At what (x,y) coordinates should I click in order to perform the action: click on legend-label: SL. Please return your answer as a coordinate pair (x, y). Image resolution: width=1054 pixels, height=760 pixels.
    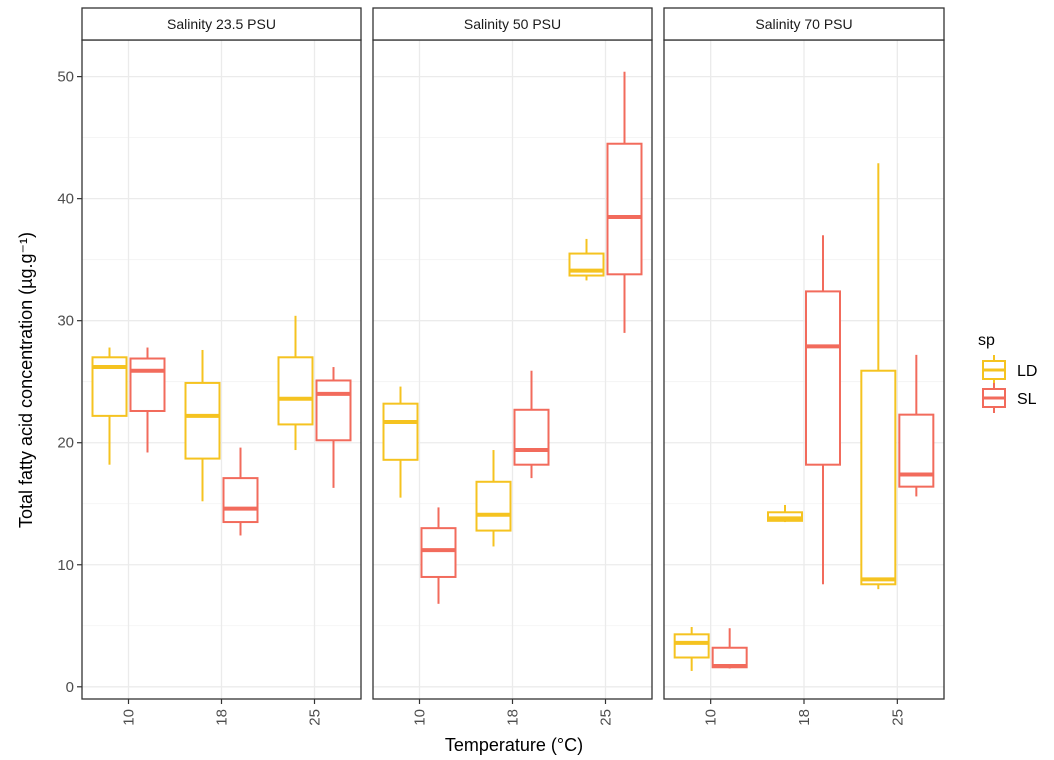
    Looking at the image, I should click on (1027, 399).